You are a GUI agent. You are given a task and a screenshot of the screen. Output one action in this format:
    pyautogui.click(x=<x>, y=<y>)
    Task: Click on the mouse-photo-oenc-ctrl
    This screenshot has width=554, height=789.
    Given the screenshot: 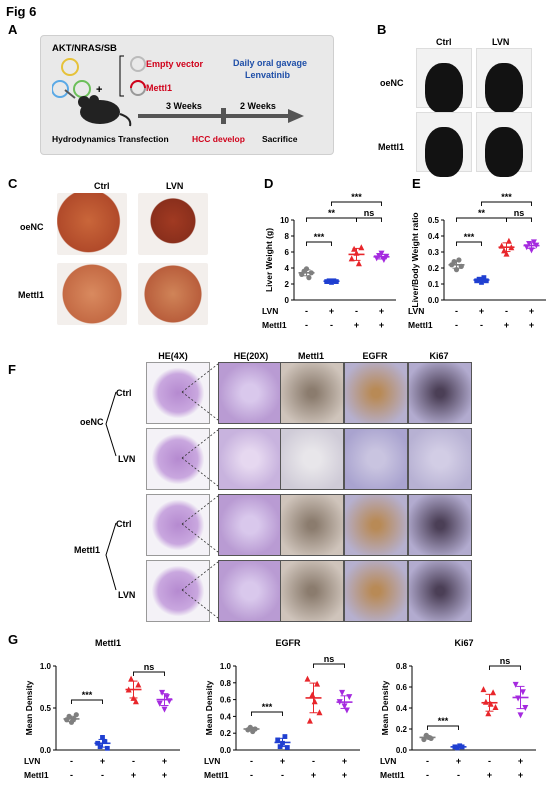 What is the action you would take?
    pyautogui.click(x=444, y=80)
    